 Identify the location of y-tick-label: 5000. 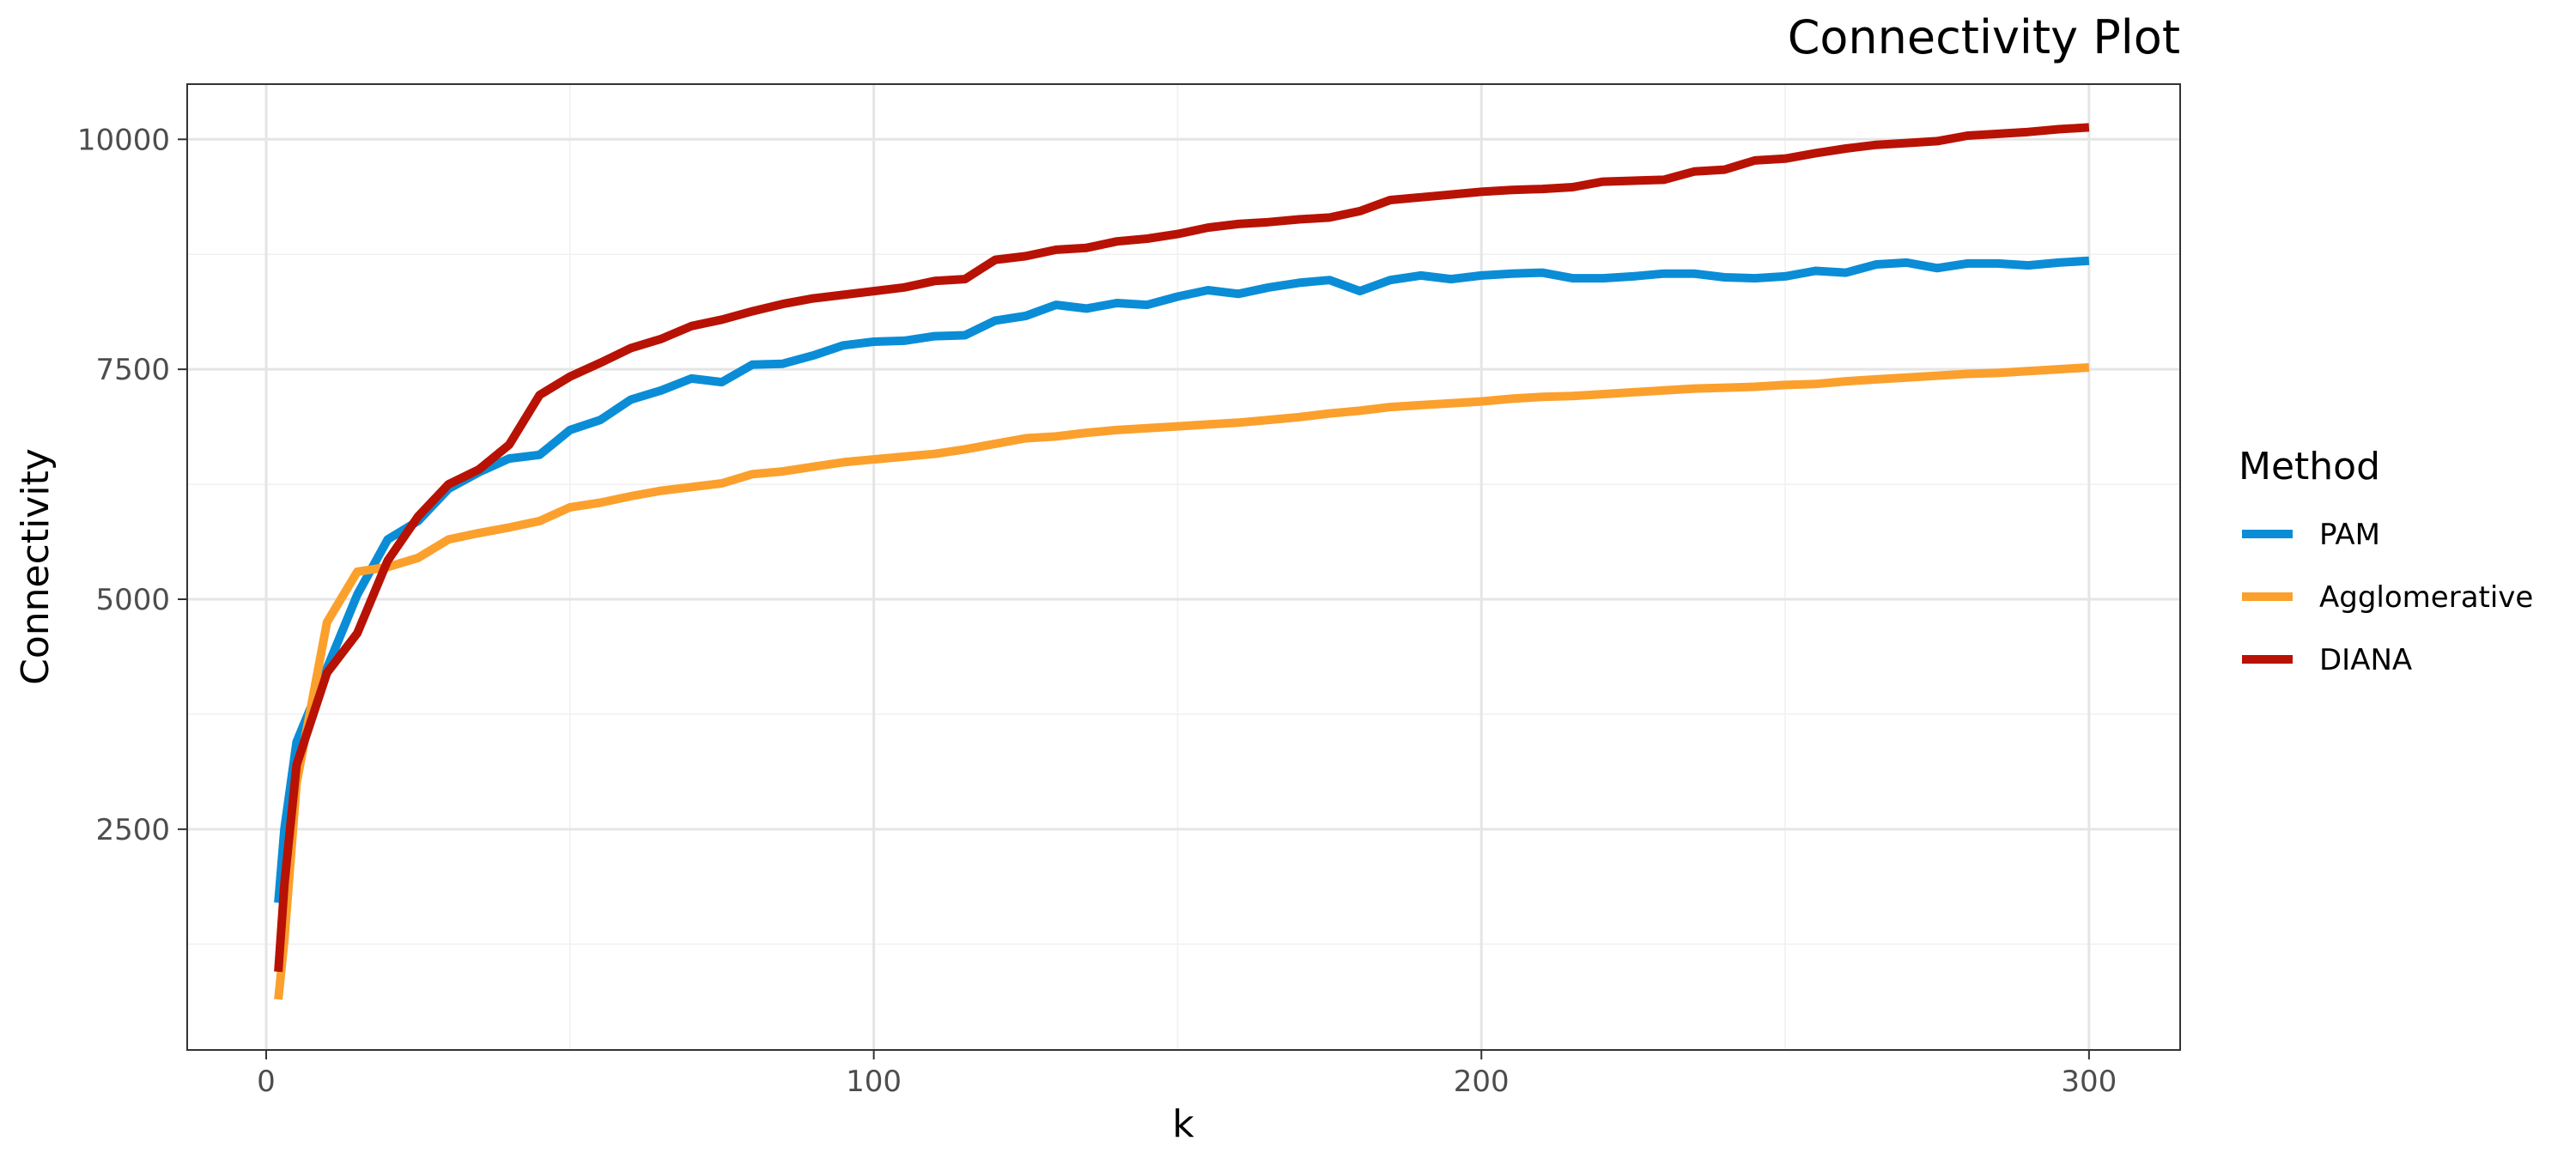
(132, 600).